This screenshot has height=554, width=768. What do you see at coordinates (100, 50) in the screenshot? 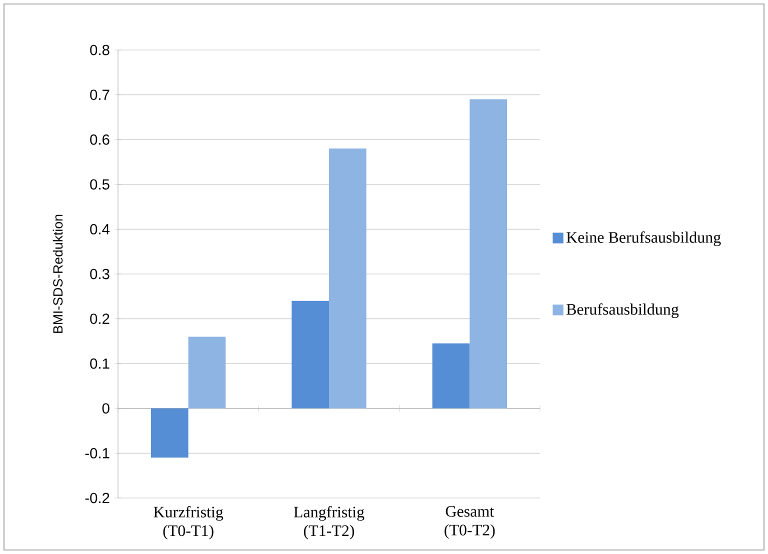
I see `y-tick-label: 0.8` at bounding box center [100, 50].